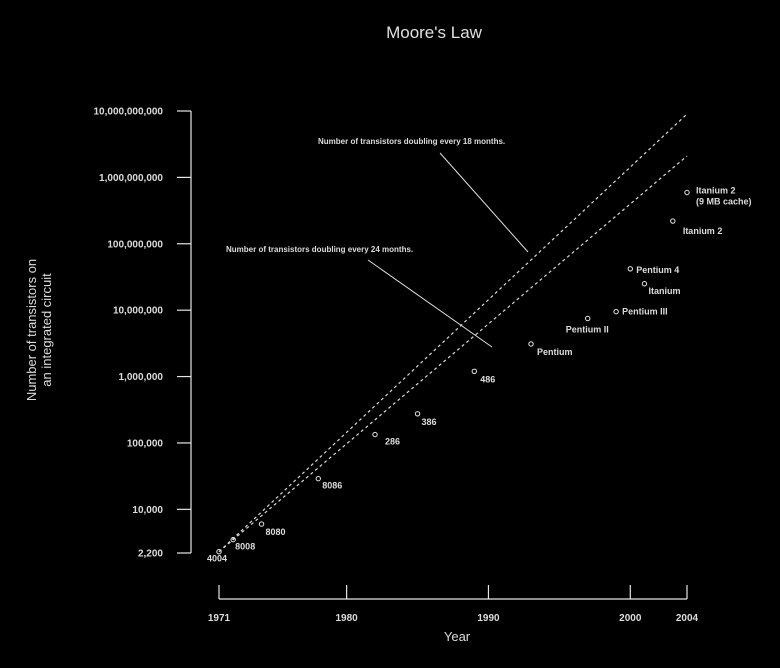  What do you see at coordinates (555, 352) in the screenshot?
I see `data-point-label: Pentium` at bounding box center [555, 352].